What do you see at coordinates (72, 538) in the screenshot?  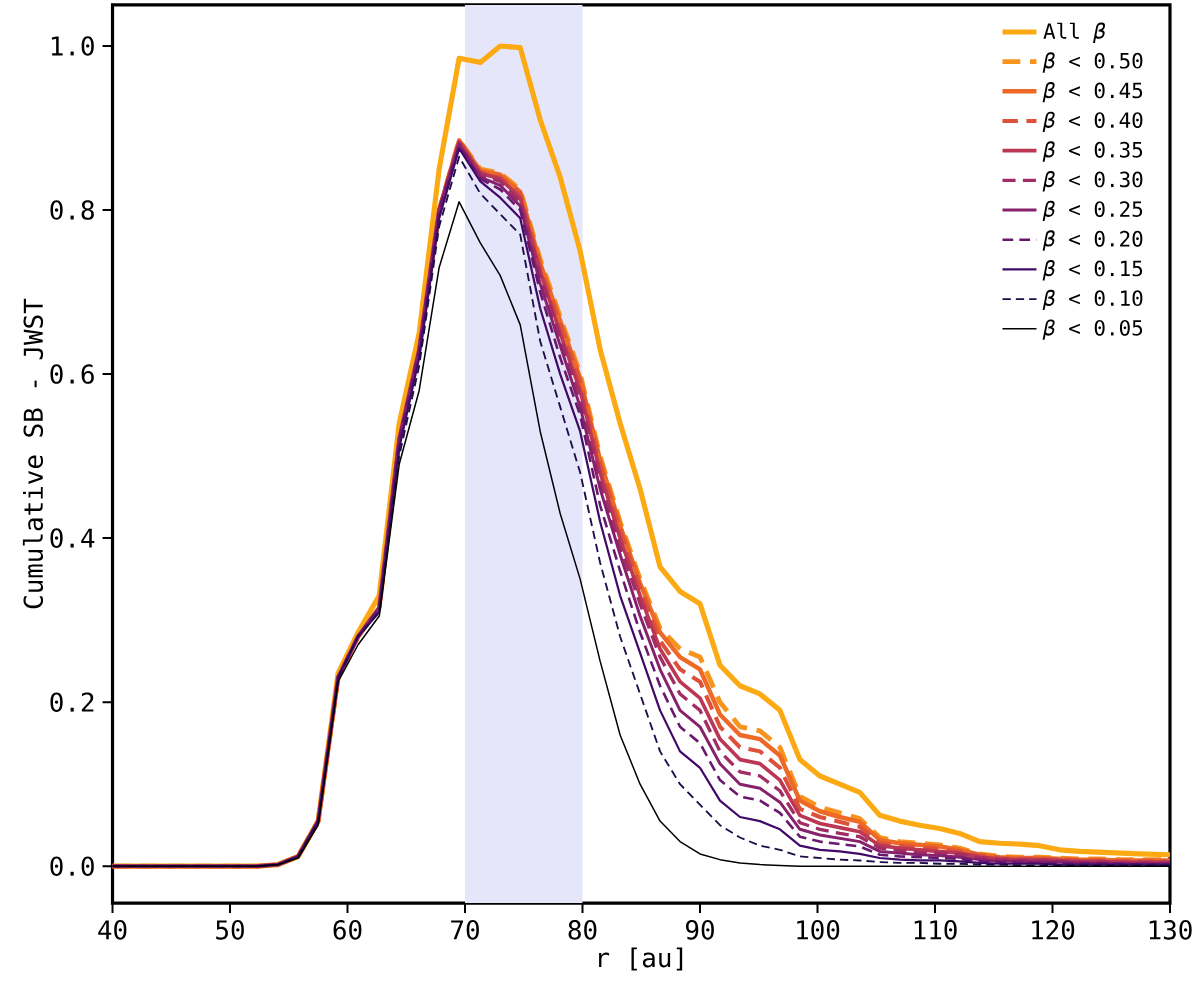 I see `y-tick-label: 0.4` at bounding box center [72, 538].